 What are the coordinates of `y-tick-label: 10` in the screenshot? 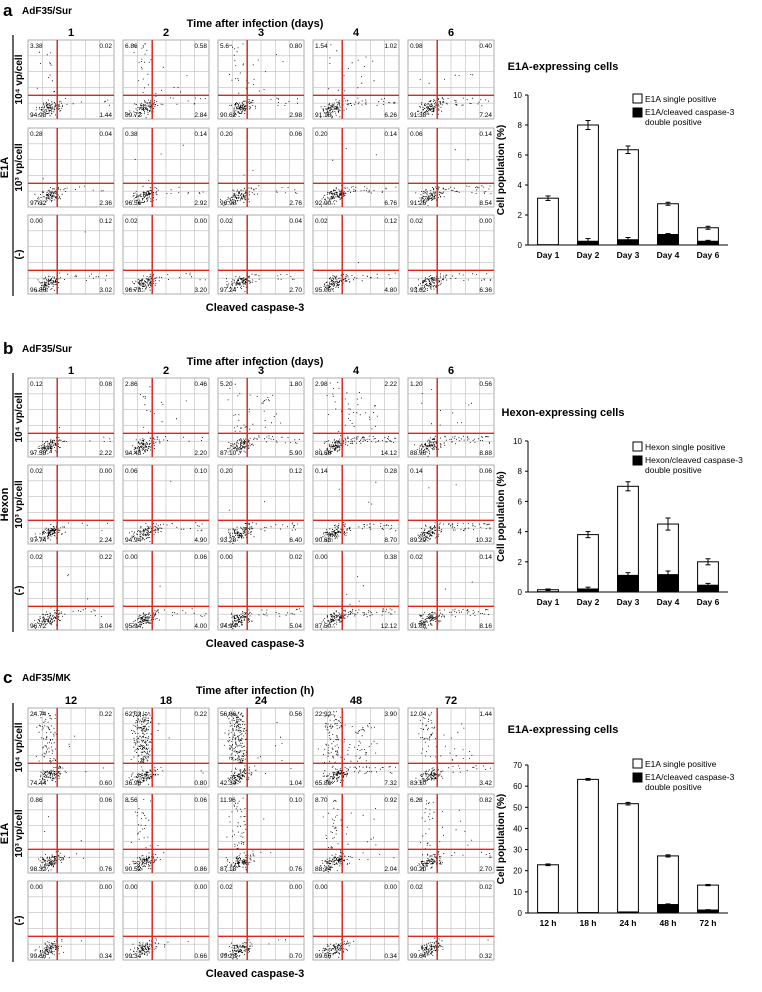 It's located at (517, 892).